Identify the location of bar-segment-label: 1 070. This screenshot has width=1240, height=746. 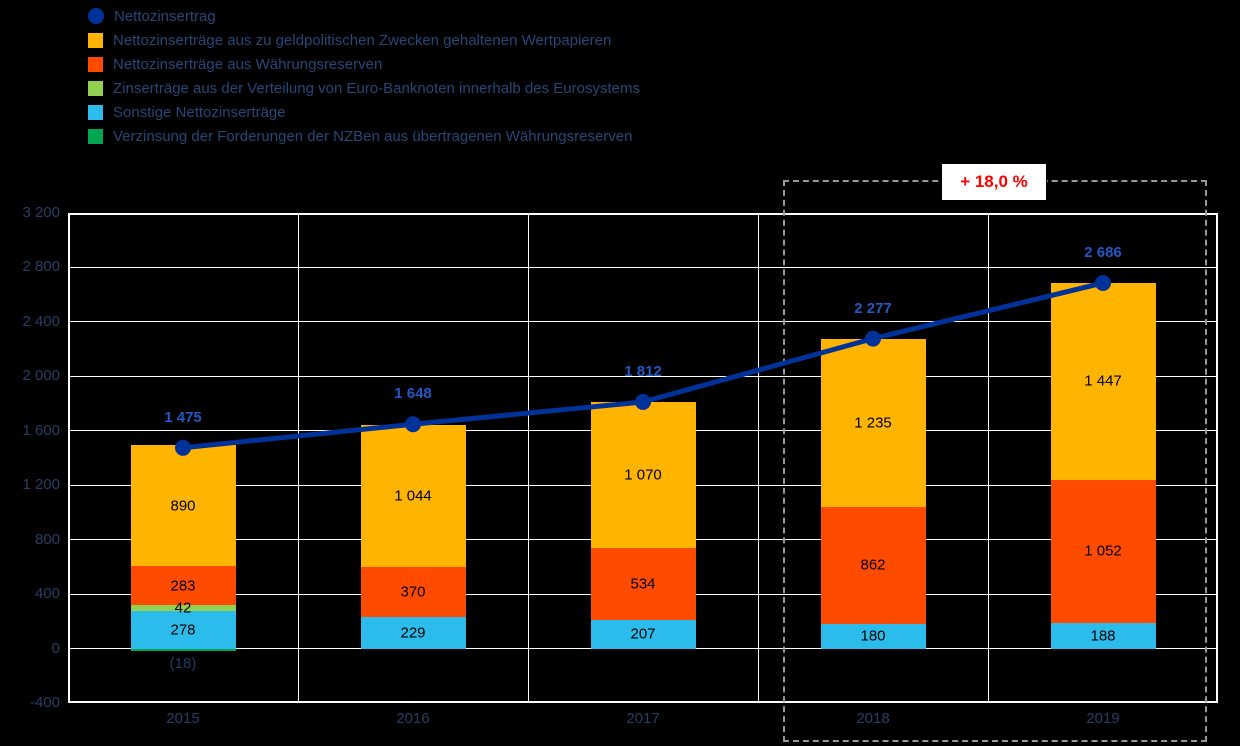
(643, 475).